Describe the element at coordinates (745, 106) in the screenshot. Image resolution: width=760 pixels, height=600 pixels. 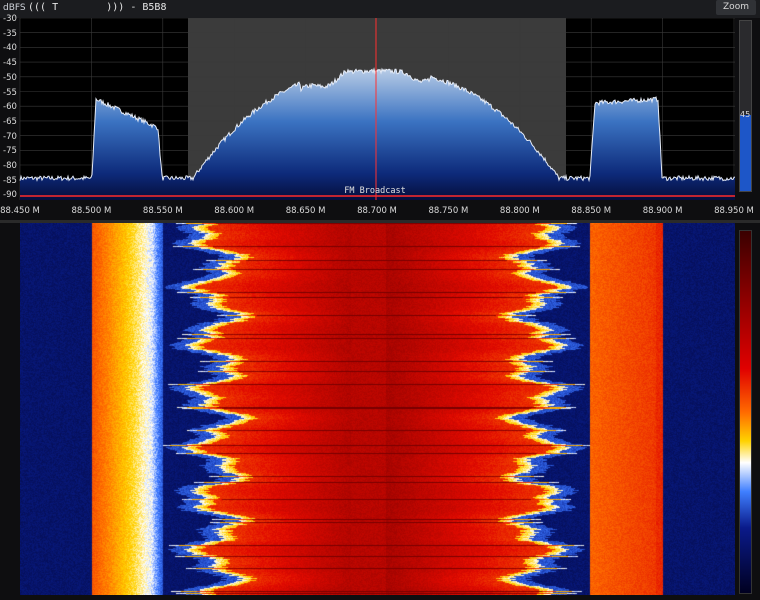
I see `gain-slider` at that location.